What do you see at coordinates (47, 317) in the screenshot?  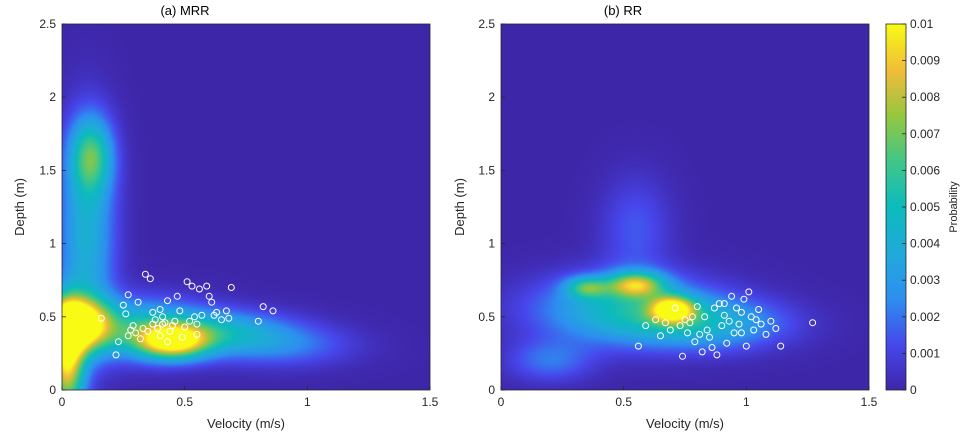 I see `panel-a-ytick-label: 0.5` at bounding box center [47, 317].